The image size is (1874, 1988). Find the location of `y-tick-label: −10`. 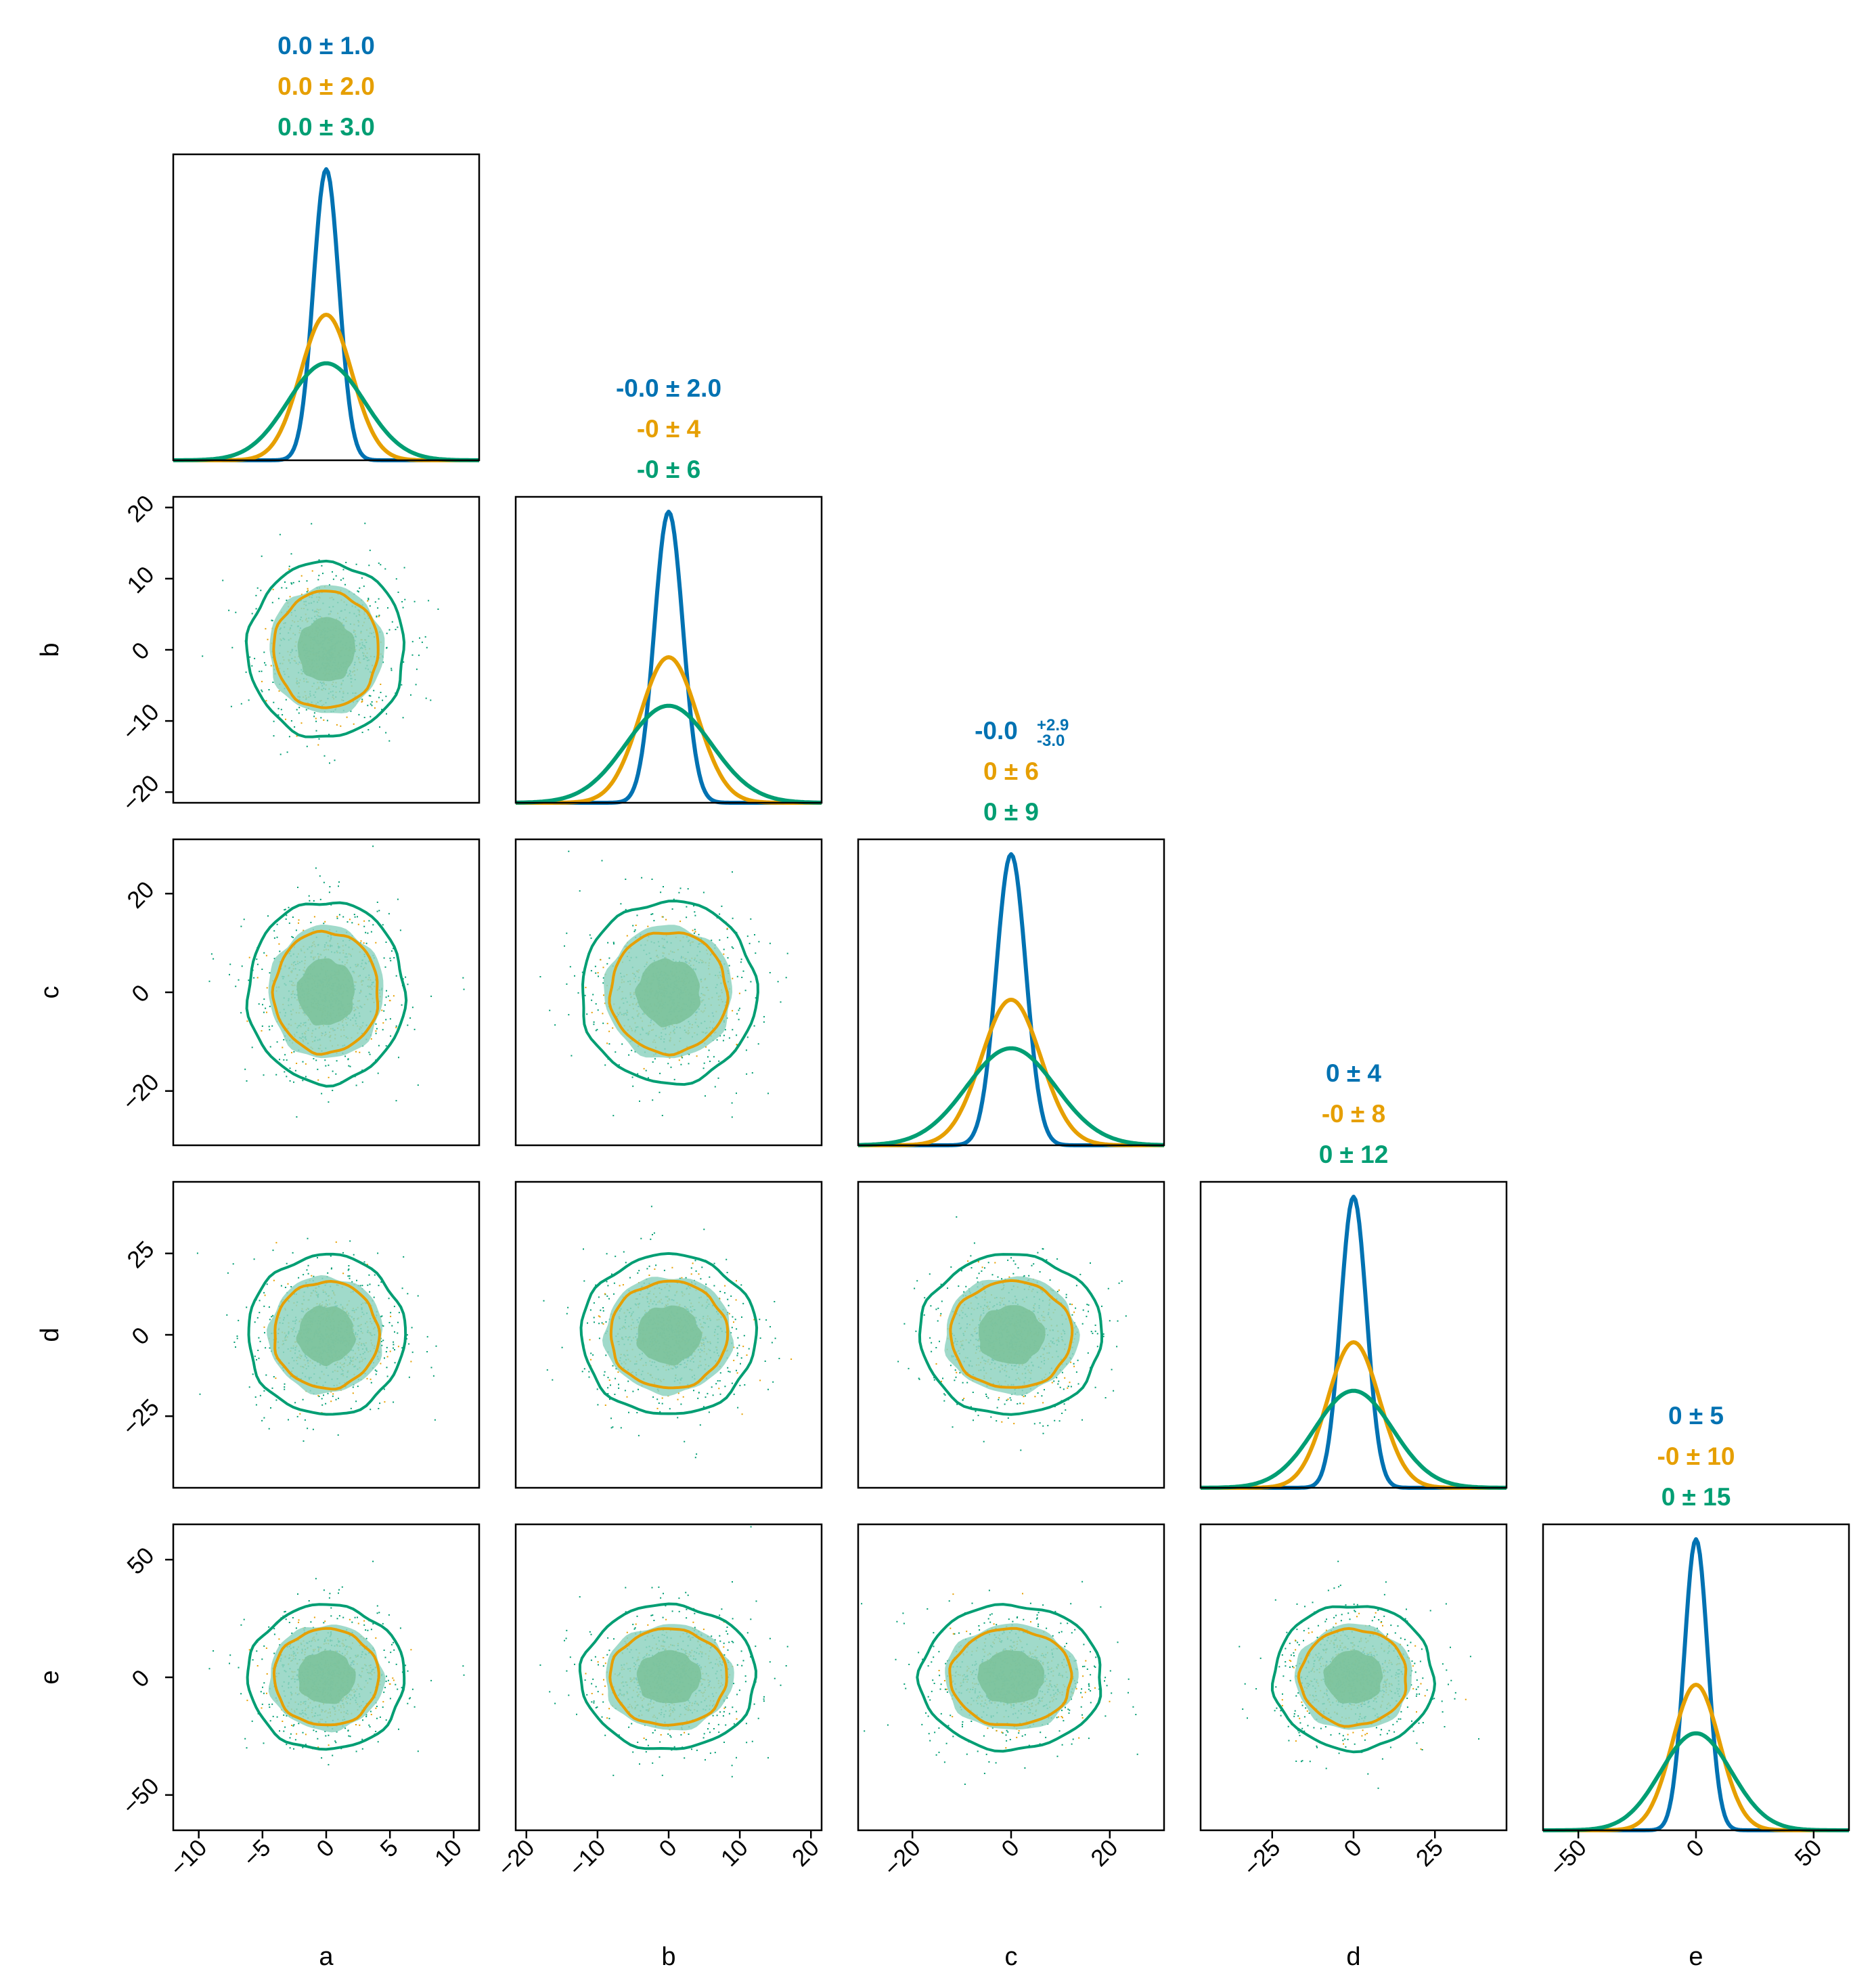

y-tick-label: −10 is located at coordinates (140, 722).